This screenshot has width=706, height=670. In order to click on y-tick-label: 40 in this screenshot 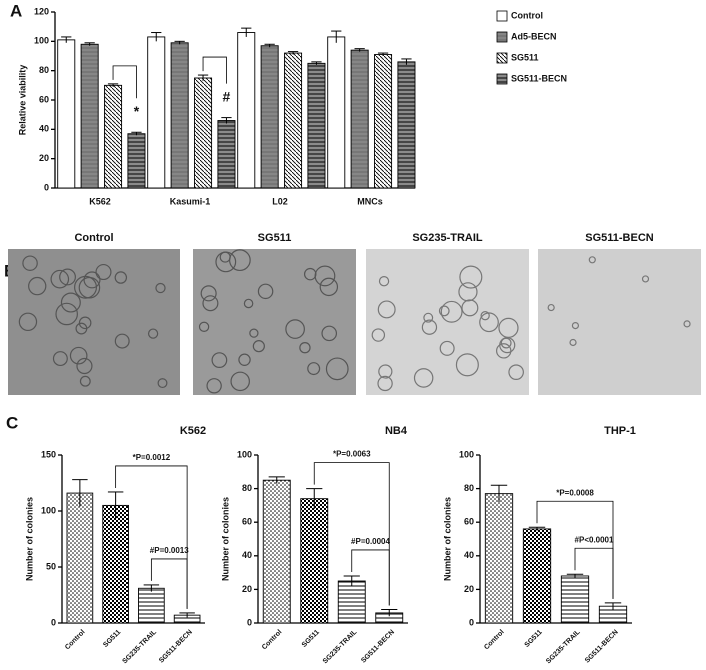, I will do `click(469, 555)`.